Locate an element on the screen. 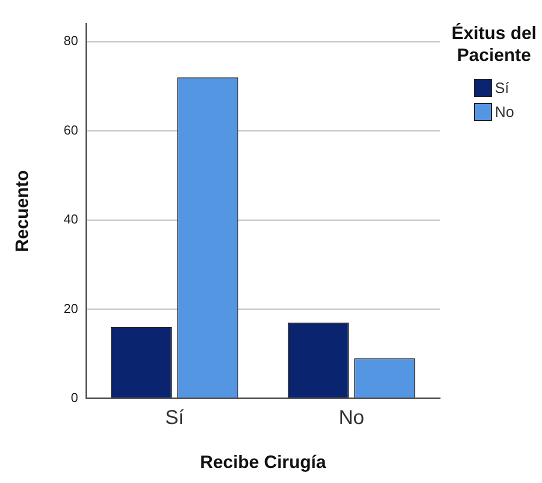 This screenshot has height=483, width=542. y-tick-label: 80 is located at coordinates (71, 40).